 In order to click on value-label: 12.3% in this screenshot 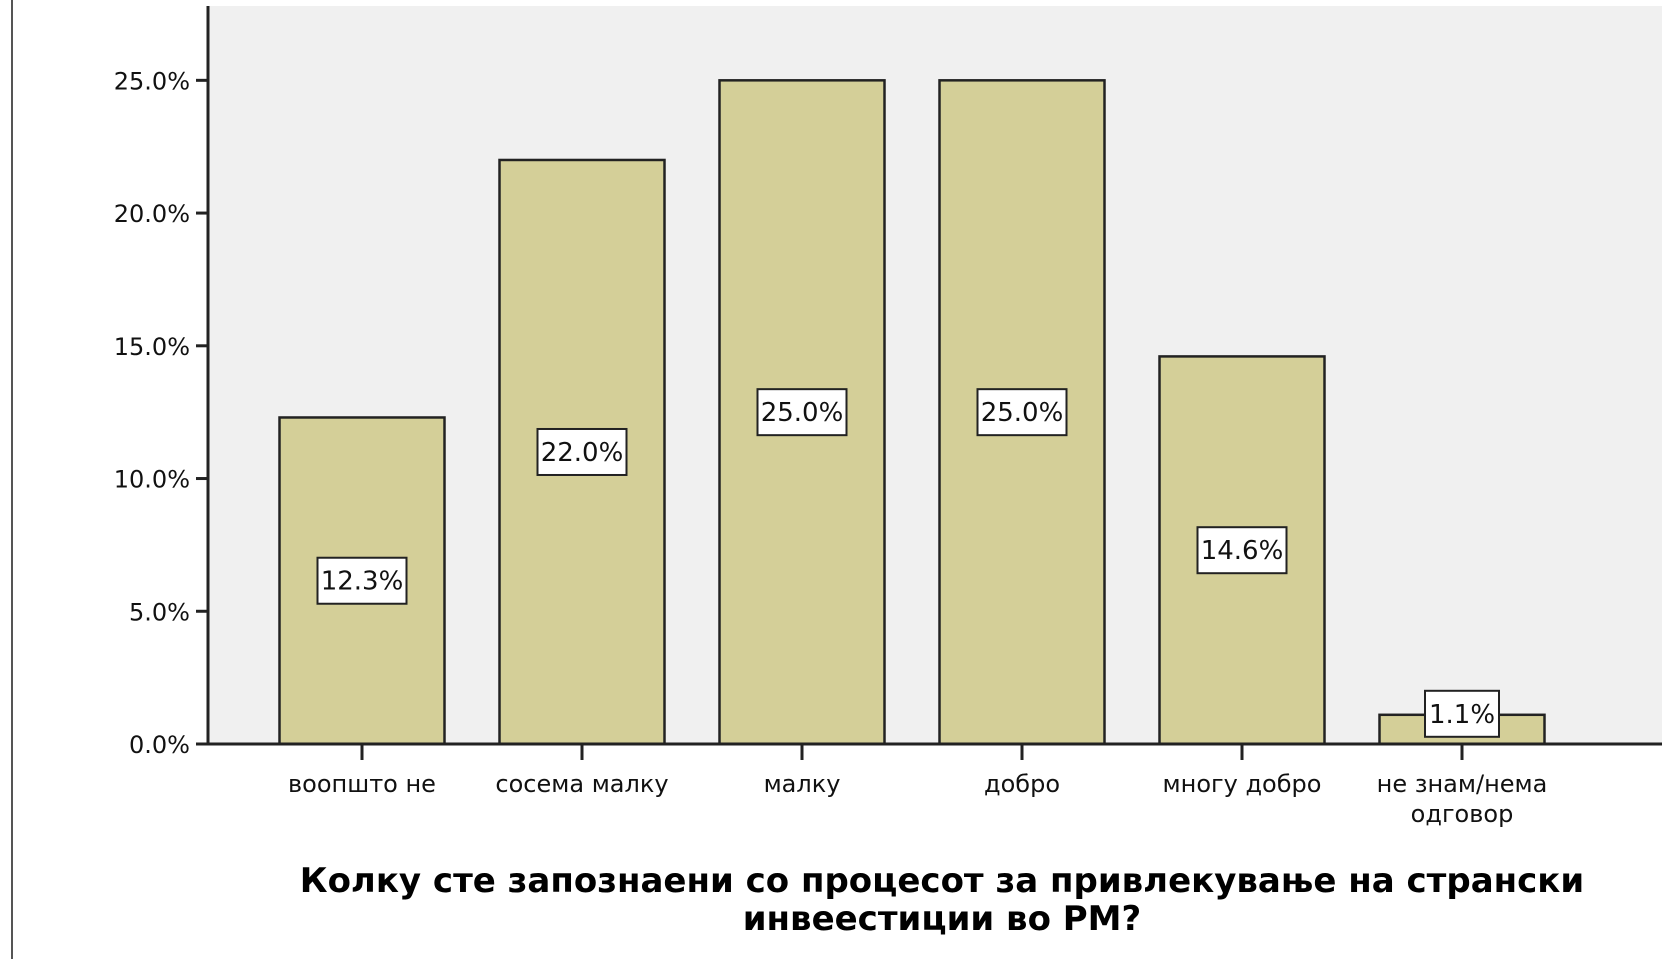, I will do `click(362, 582)`.